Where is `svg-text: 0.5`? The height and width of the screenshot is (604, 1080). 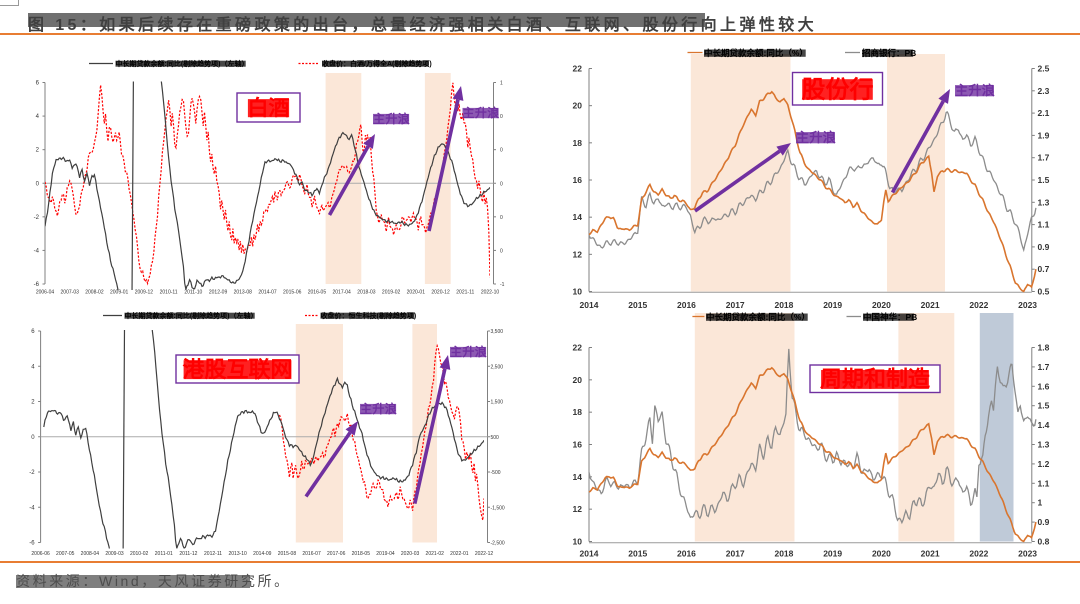
svg-text: 0.5 is located at coordinates (1044, 292).